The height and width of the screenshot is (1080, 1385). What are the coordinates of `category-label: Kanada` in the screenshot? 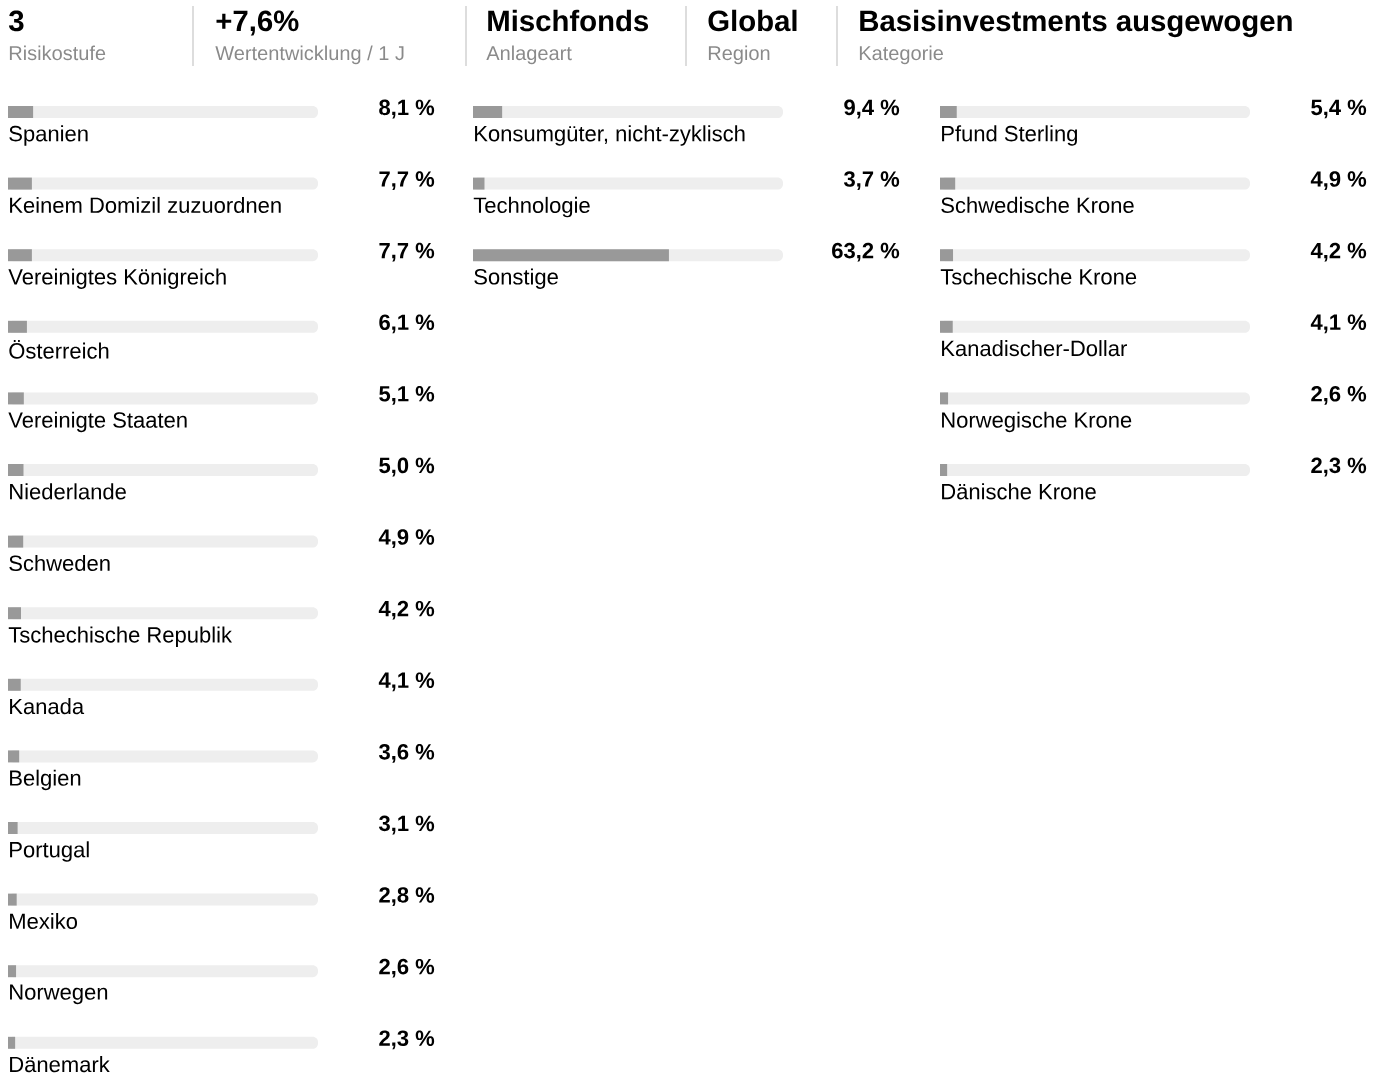 It's located at (47, 706).